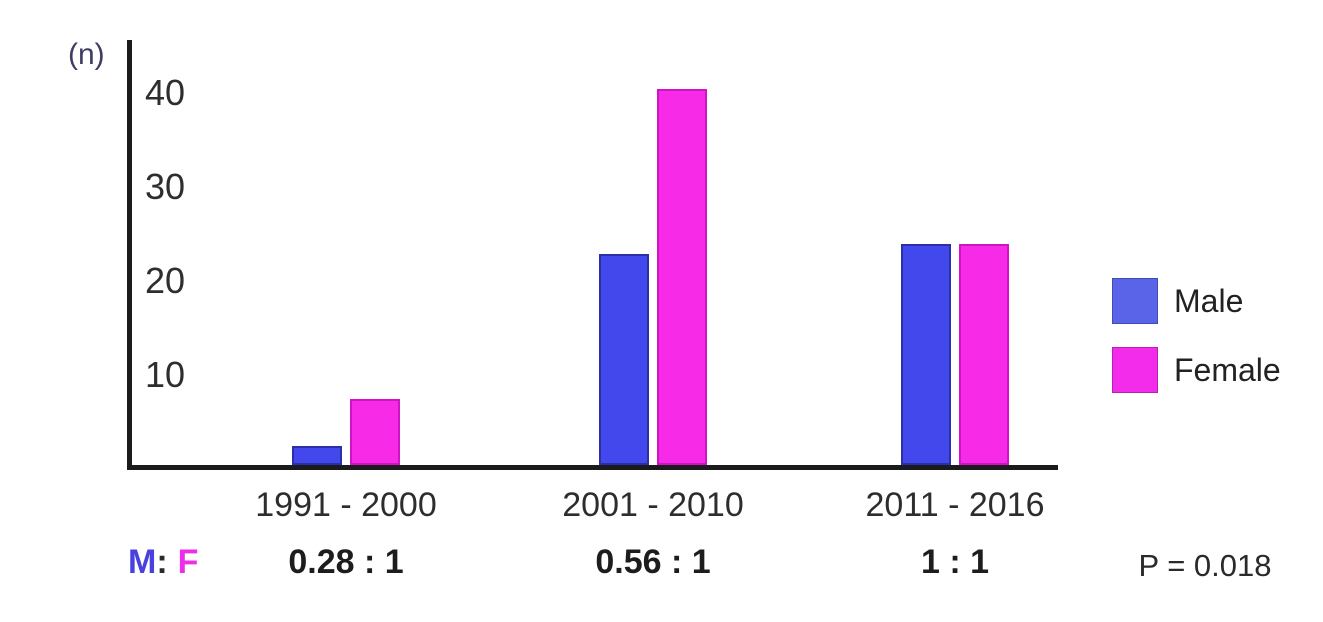 Image resolution: width=1323 pixels, height=622 pixels. Describe the element at coordinates (86, 54) in the screenshot. I see `y-axis-unit-label: (n)` at that location.